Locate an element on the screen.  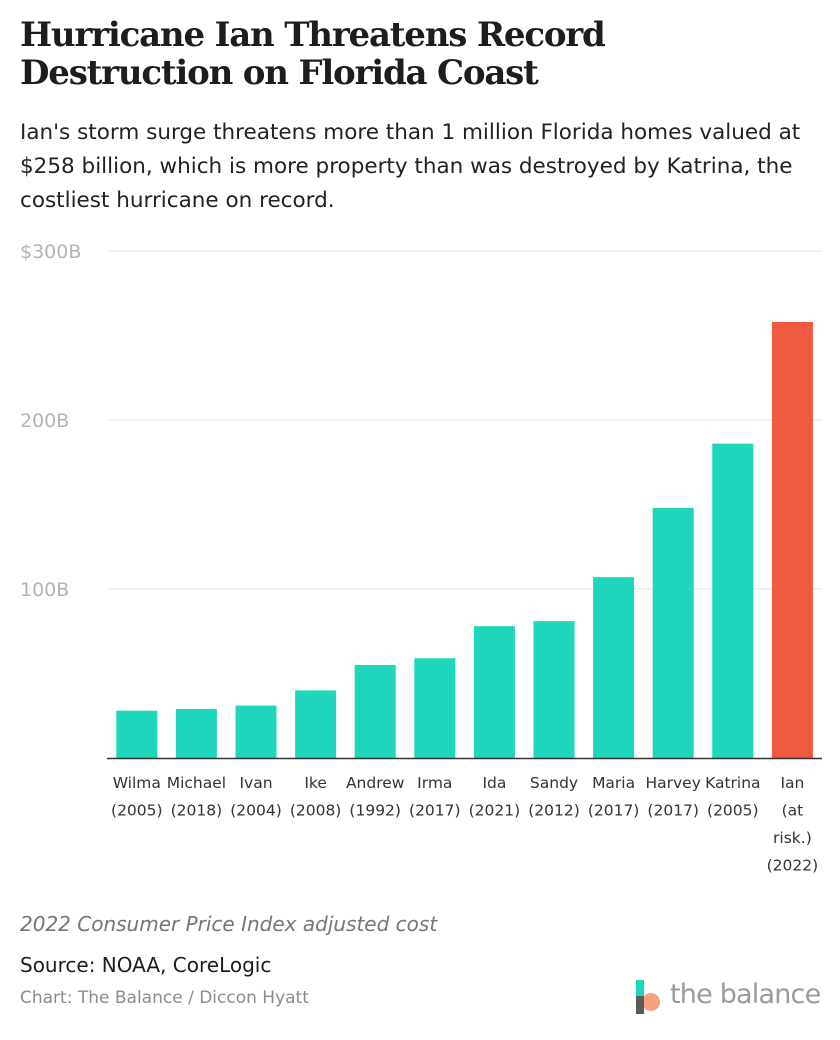
x-tick-label: Michael (2018) is located at coordinates (196, 797).